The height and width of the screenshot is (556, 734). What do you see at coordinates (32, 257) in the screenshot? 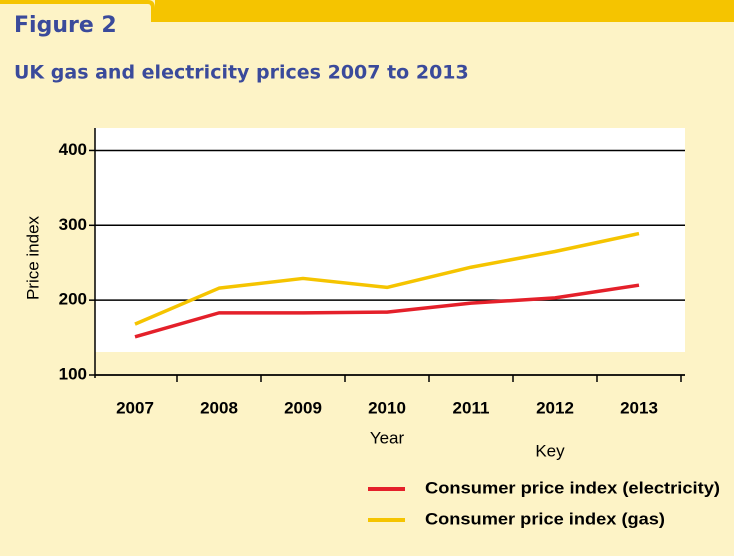
I see `y-axis-label: Price index` at bounding box center [32, 257].